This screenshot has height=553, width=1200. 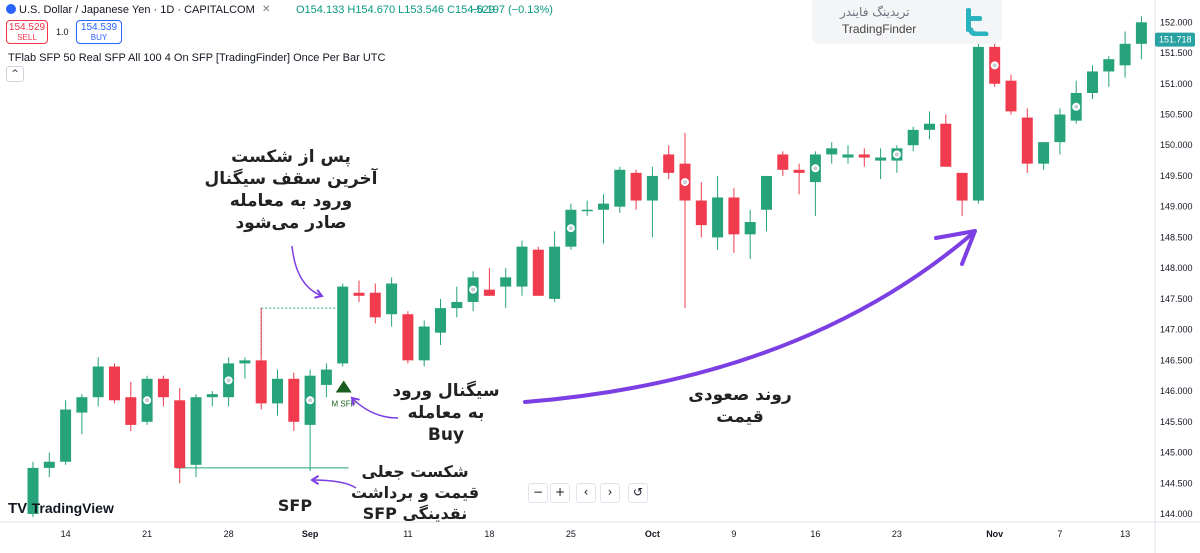 I want to click on sell-label: SELL, so click(x=27, y=37).